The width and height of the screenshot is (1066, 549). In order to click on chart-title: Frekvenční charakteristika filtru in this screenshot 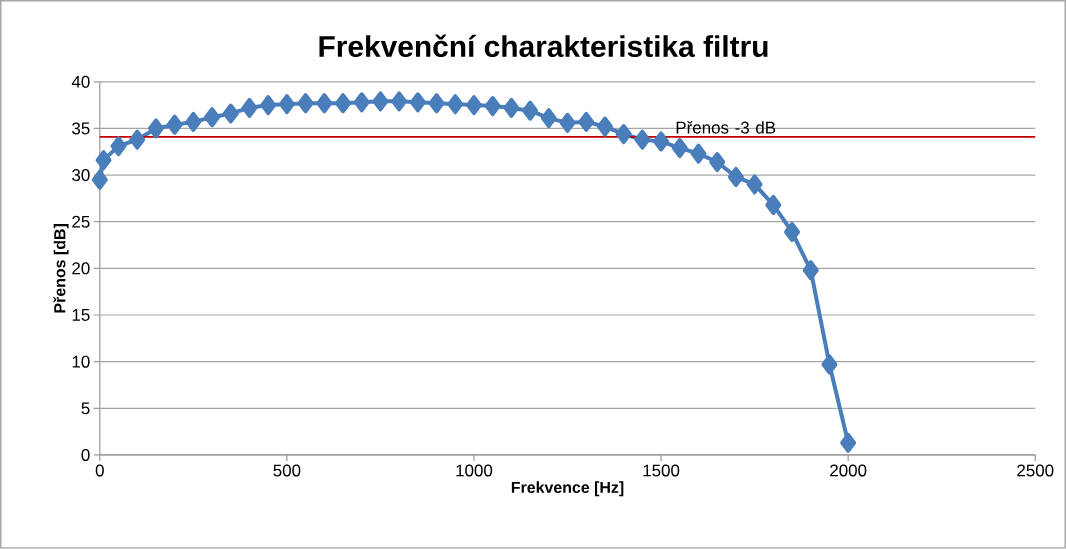, I will do `click(543, 46)`.